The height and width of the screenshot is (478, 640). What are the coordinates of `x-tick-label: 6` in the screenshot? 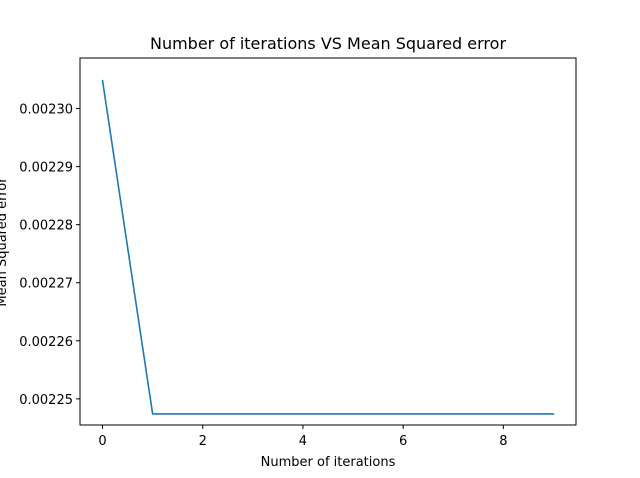 It's located at (403, 441).